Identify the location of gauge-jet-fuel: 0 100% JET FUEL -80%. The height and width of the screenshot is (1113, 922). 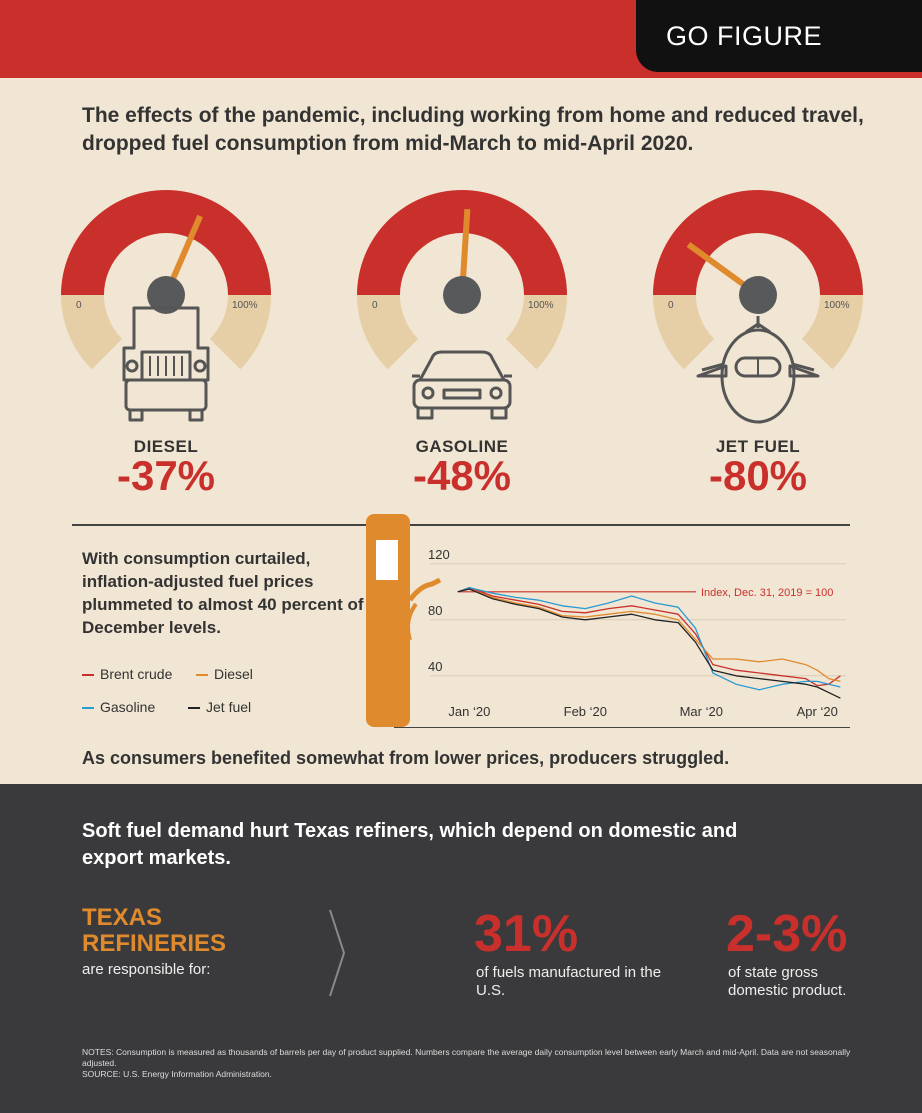
(758, 350).